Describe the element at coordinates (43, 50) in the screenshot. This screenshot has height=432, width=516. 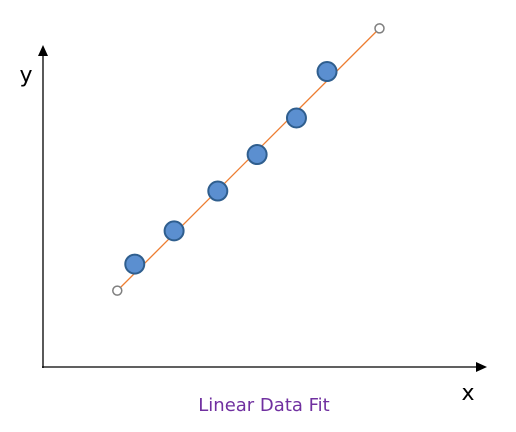
I see `y-axis-arrow` at that location.